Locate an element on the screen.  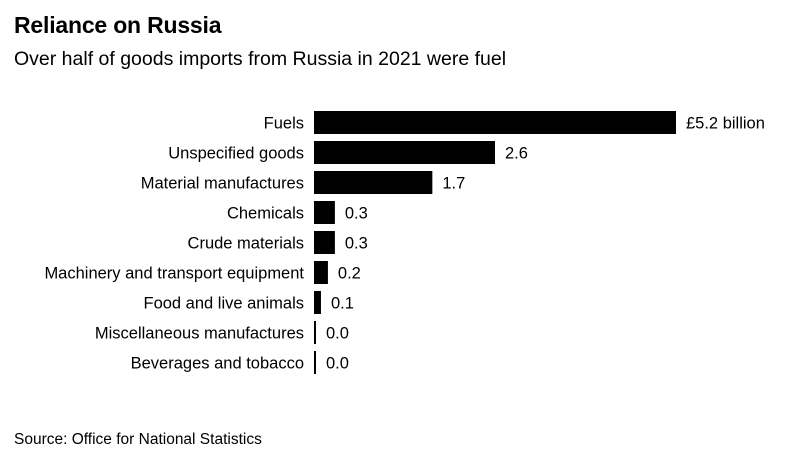
value-label: 1.7 is located at coordinates (453, 184).